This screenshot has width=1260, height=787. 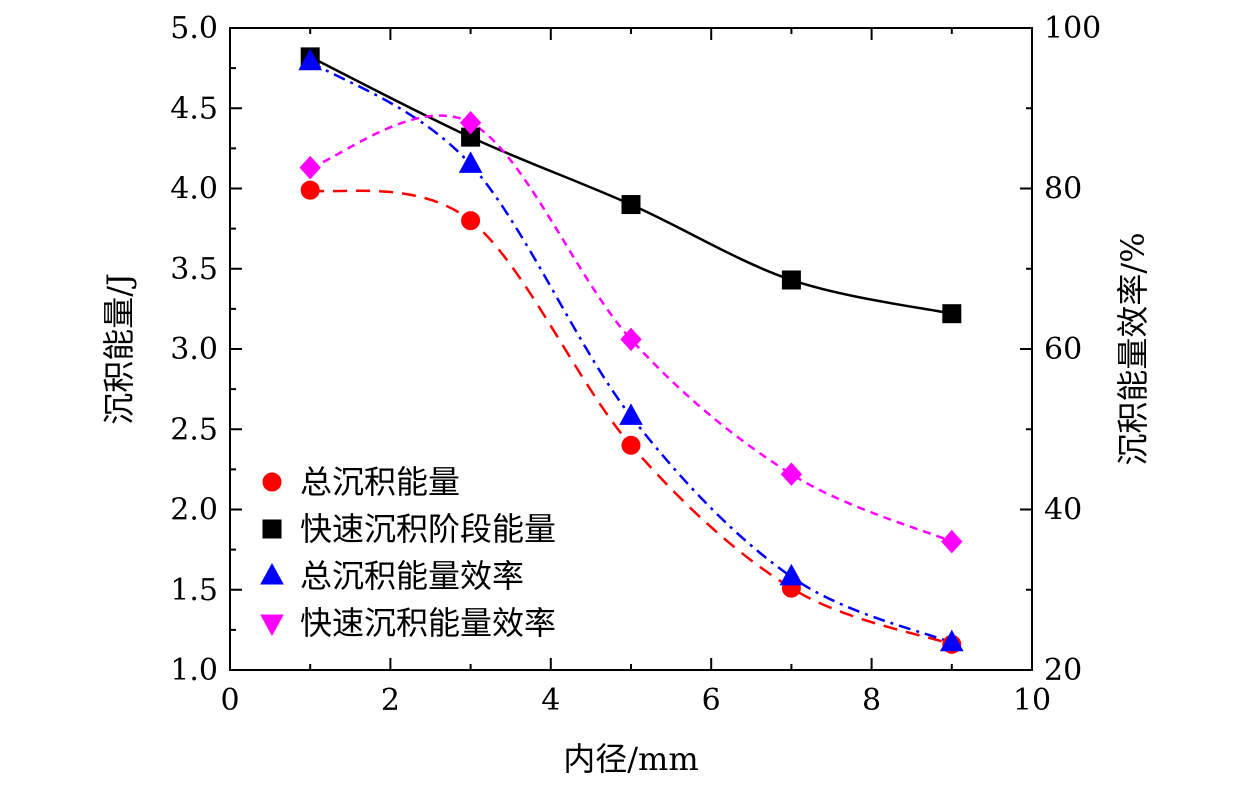 What do you see at coordinates (194, 108) in the screenshot?
I see `y-left-tick-label: 4.5` at bounding box center [194, 108].